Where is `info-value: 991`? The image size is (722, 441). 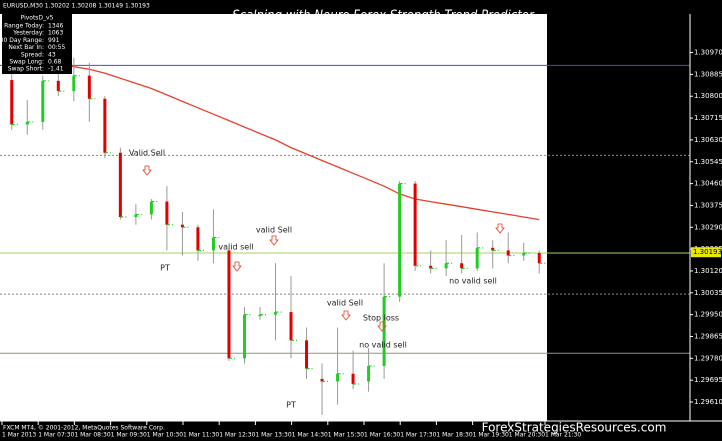 info-value: 991 is located at coordinates (54, 40).